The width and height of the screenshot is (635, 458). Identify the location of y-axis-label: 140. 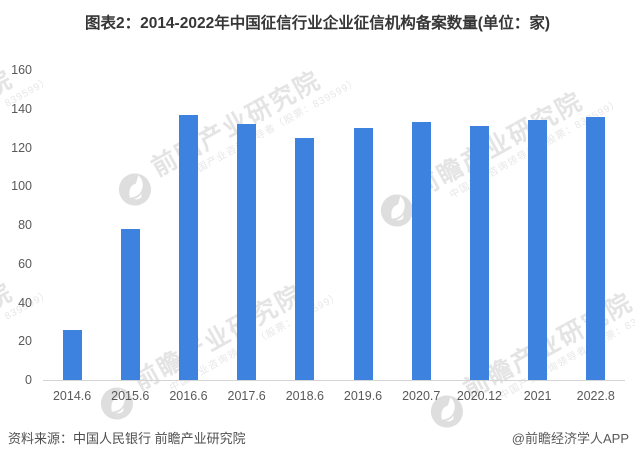
(21, 108).